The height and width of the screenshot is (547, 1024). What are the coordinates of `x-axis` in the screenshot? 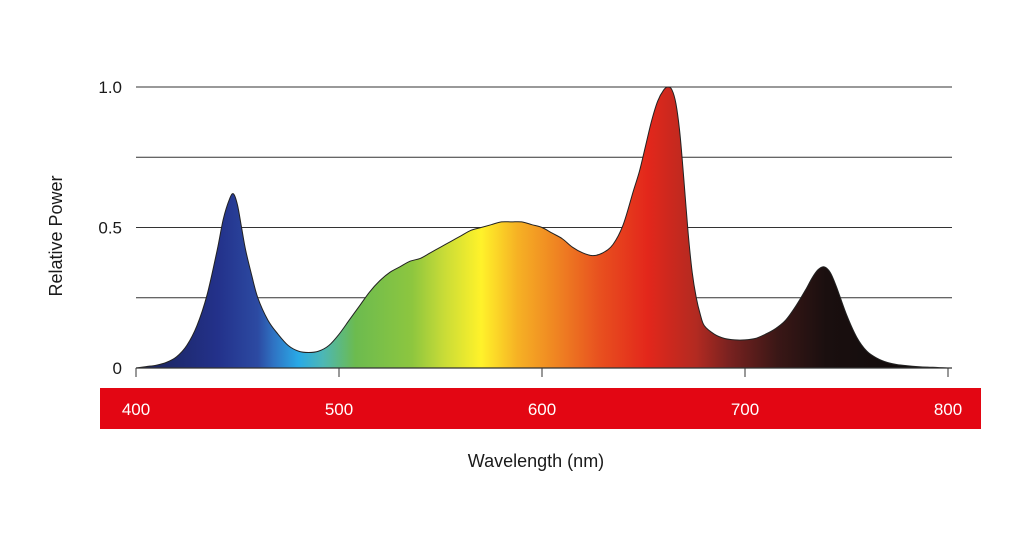 It's located at (543, 372).